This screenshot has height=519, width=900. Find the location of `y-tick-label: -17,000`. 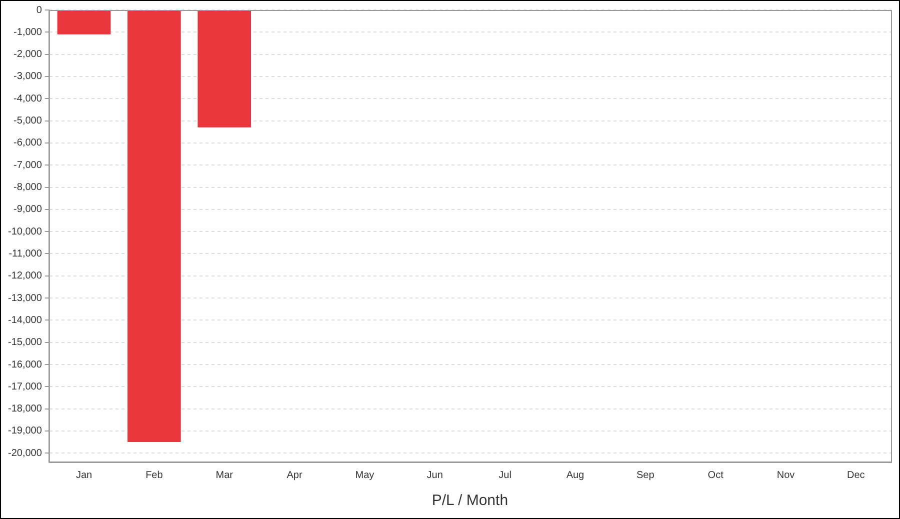

y-tick-label: -17,000 is located at coordinates (25, 386).